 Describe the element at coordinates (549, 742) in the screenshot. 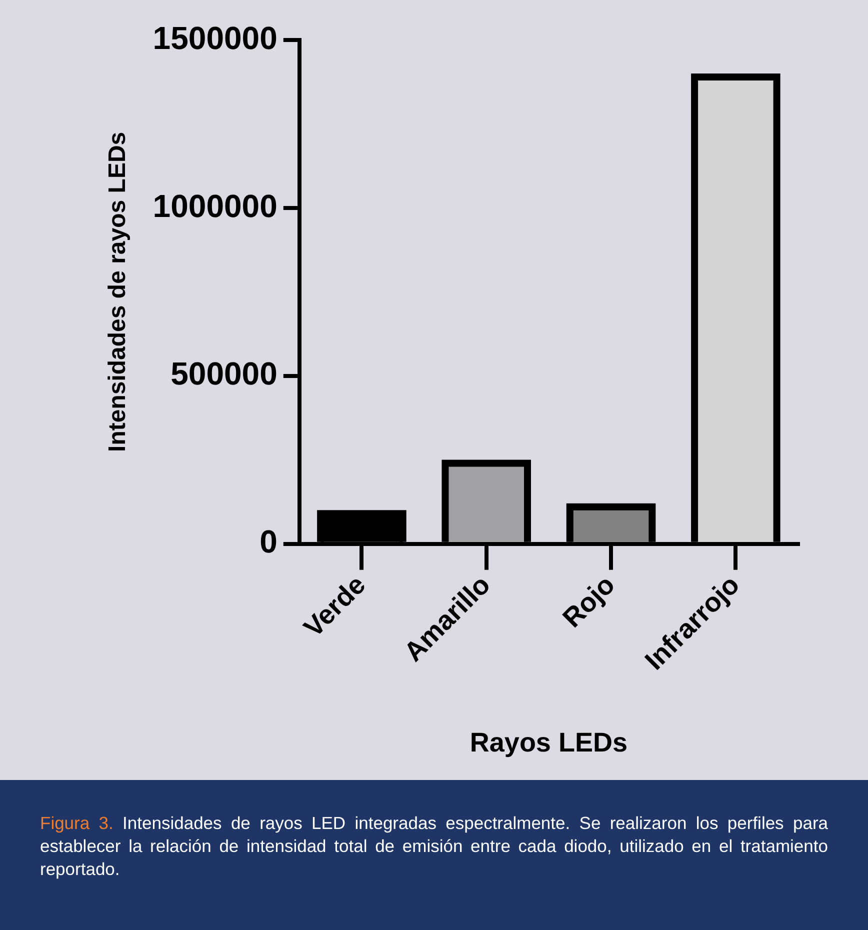

I see `x-axis-title: Rayos LEDs` at that location.